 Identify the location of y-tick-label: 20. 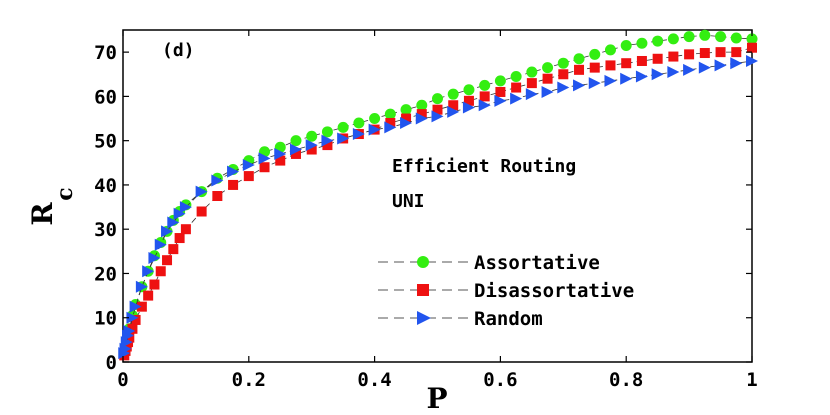
(105, 274).